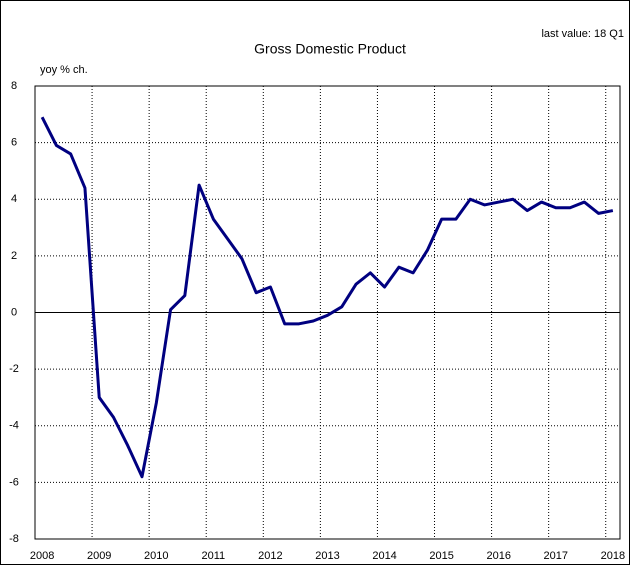 The width and height of the screenshot is (630, 565). What do you see at coordinates (330, 49) in the screenshot?
I see `chart-title: Gross Domestic Product` at bounding box center [330, 49].